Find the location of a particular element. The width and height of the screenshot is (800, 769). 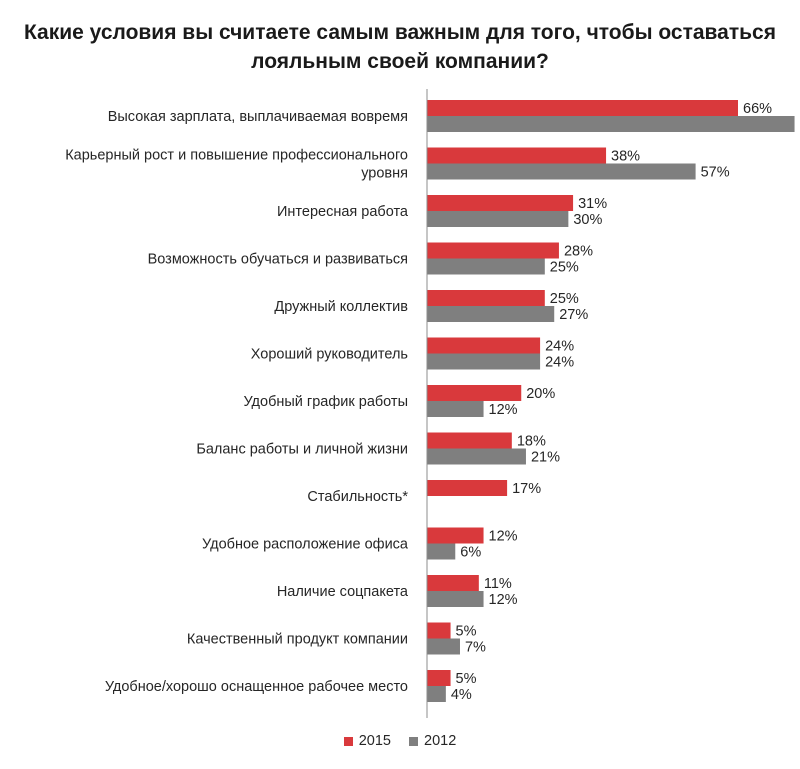

category-label: Хороший руководитель is located at coordinates (329, 355).